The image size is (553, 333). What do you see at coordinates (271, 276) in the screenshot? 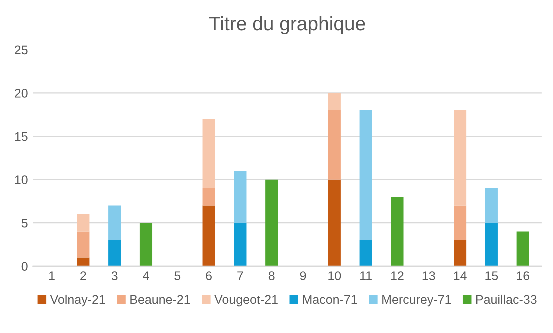
I see `x-tick-label: 8` at bounding box center [271, 276].